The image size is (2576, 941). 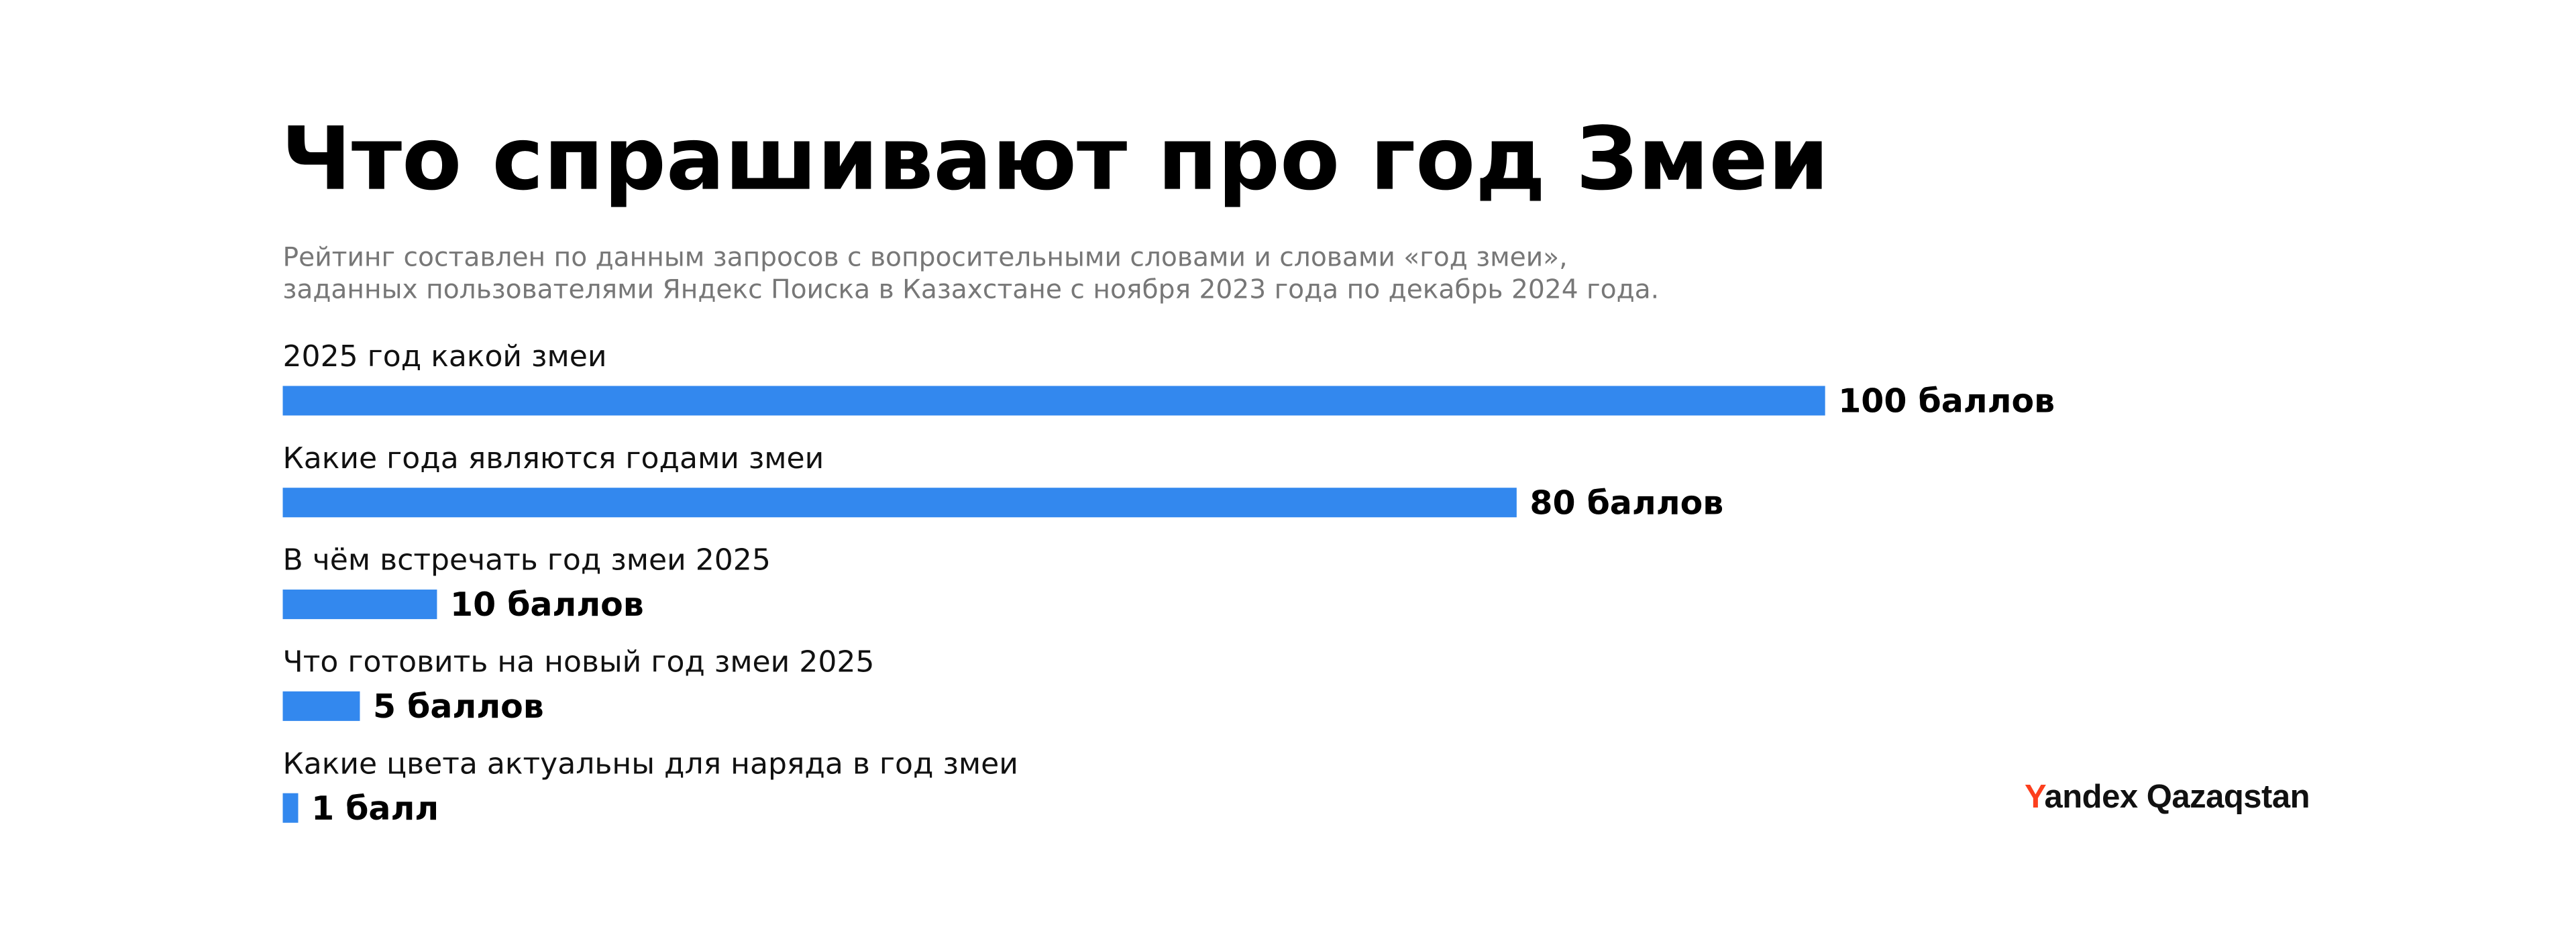 What do you see at coordinates (579, 662) in the screenshot?
I see `category-label: Что готовить на новый год змеи 2025` at bounding box center [579, 662].